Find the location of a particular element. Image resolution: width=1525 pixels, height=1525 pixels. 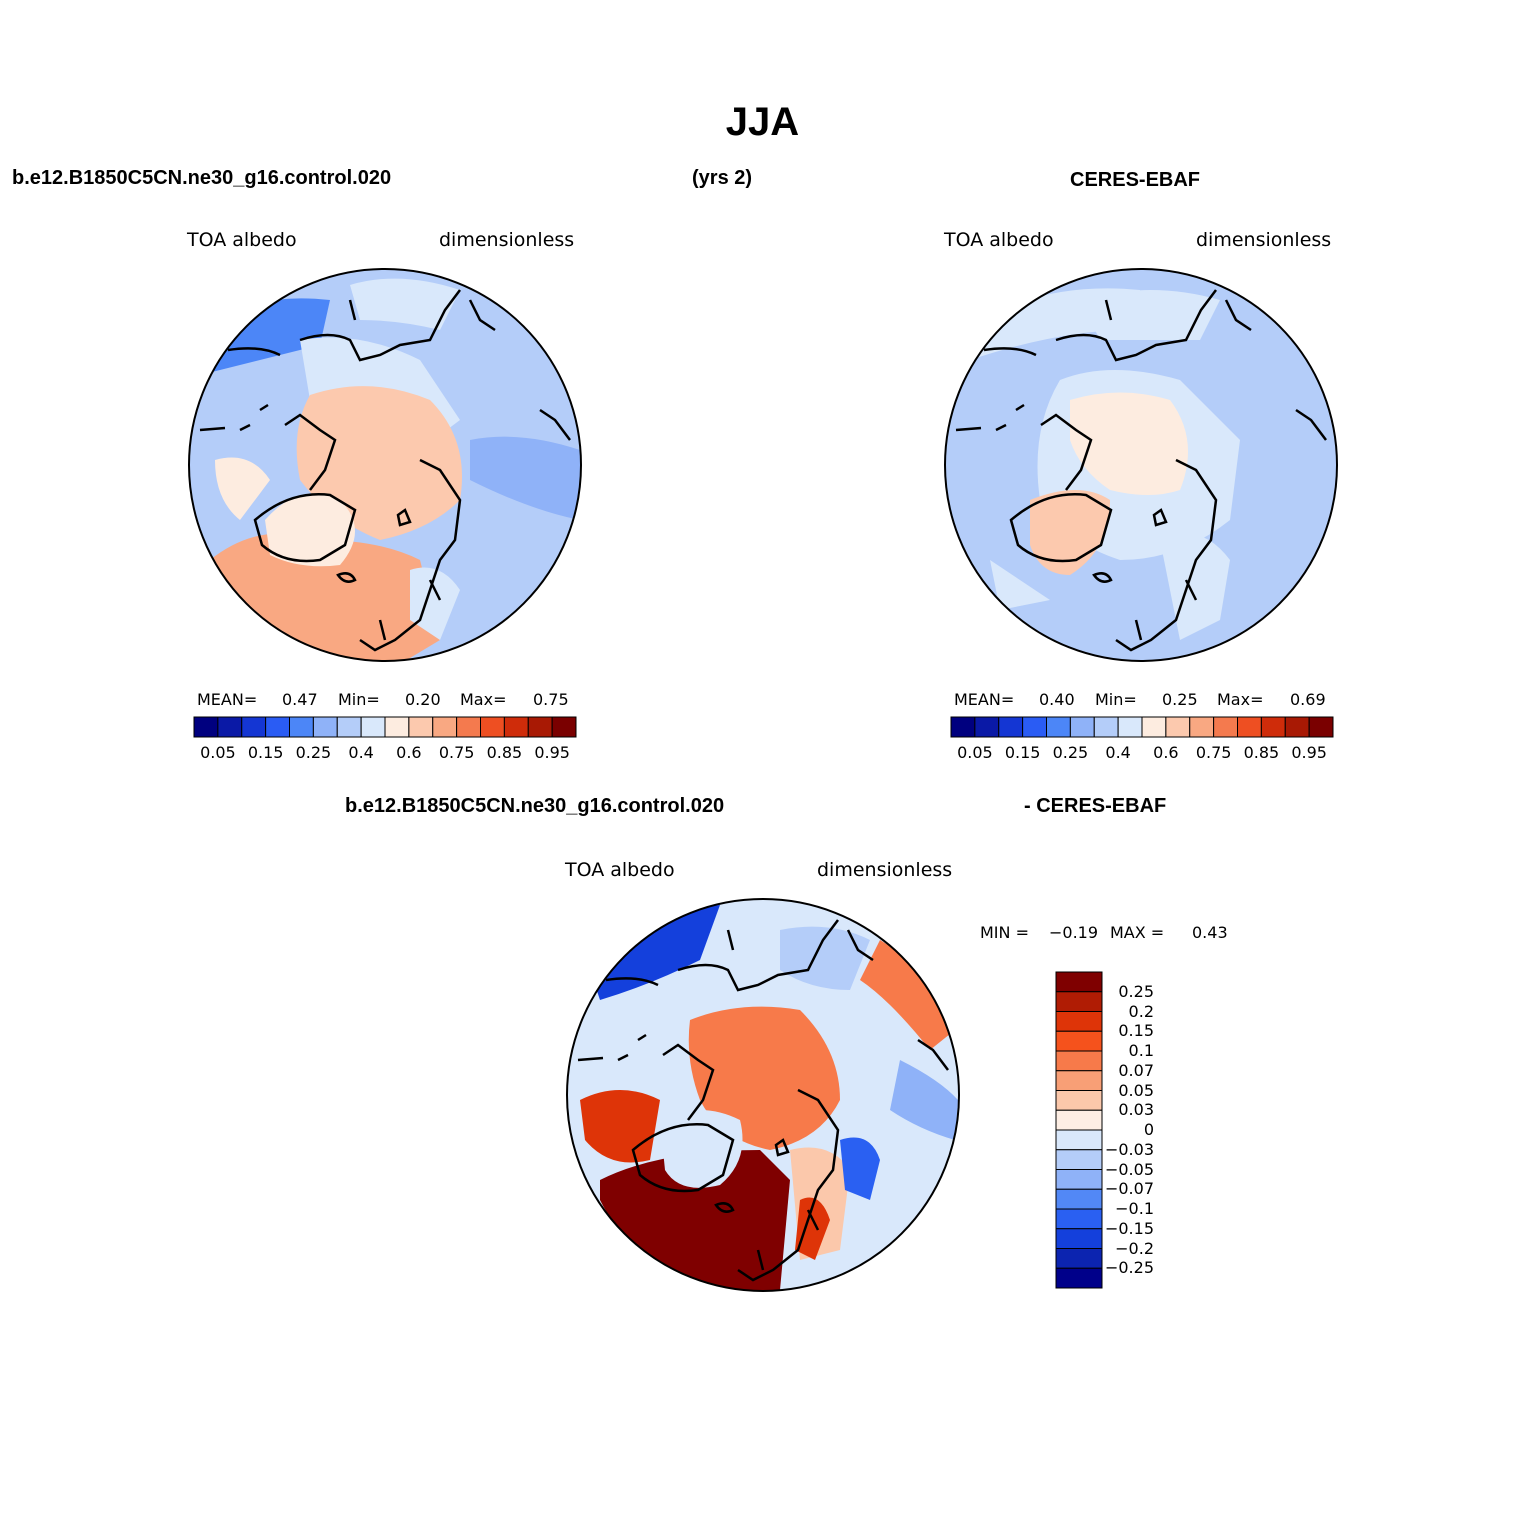

diff-field is located at coordinates (763, 1095).